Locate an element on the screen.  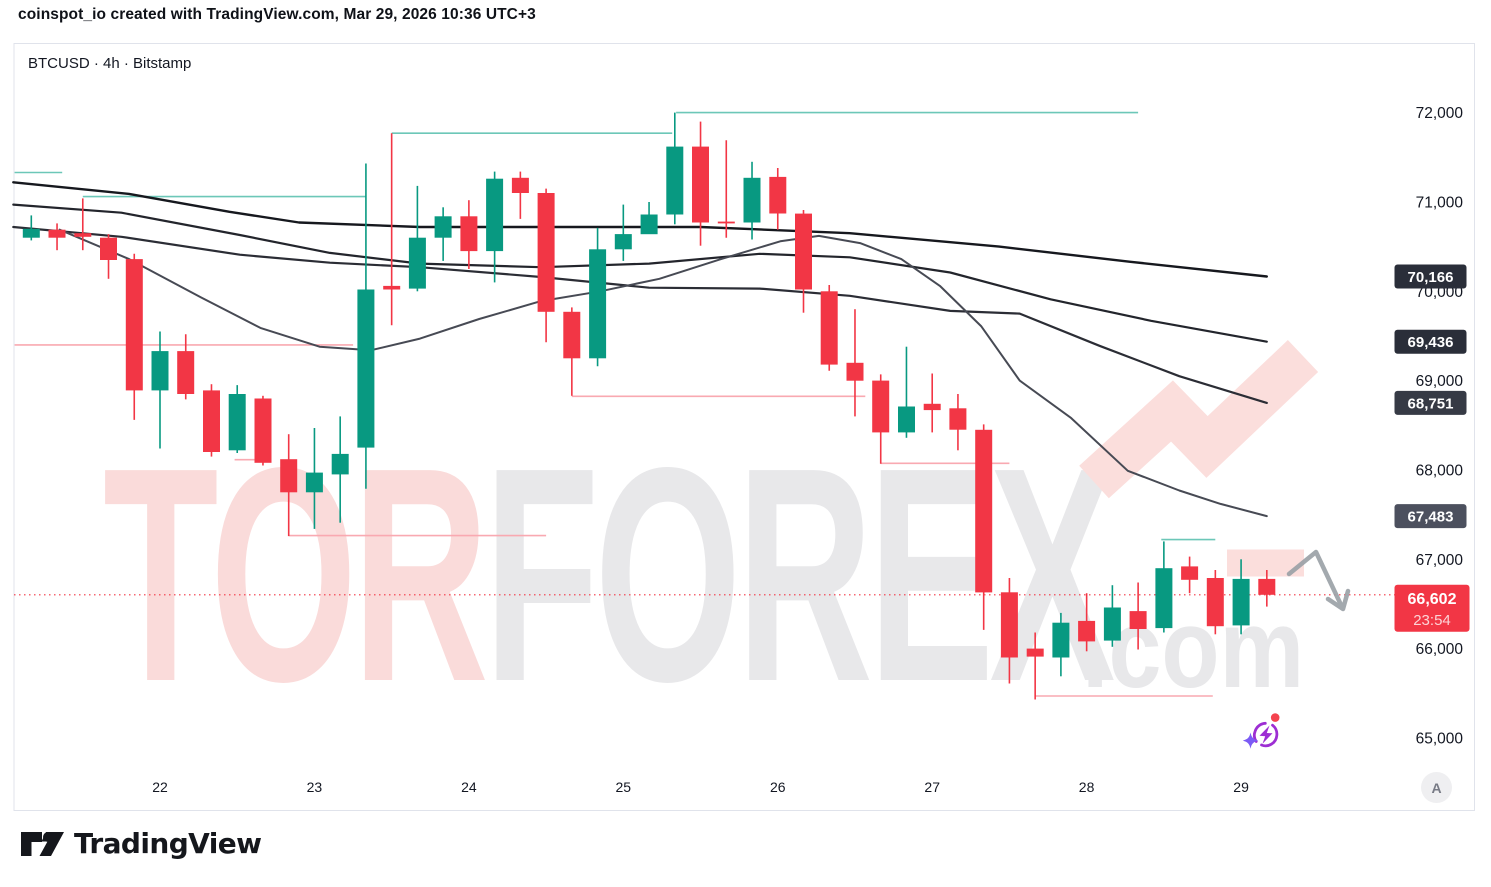
price-tick-label: 66,000 is located at coordinates (1440, 649).